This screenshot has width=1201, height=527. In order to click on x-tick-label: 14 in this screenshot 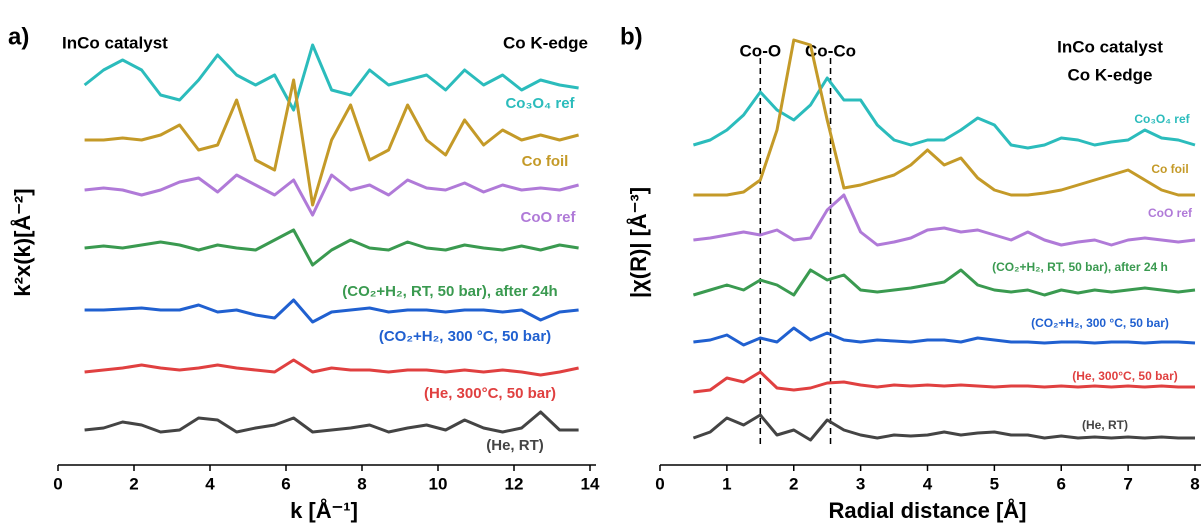, I will do `click(590, 483)`.